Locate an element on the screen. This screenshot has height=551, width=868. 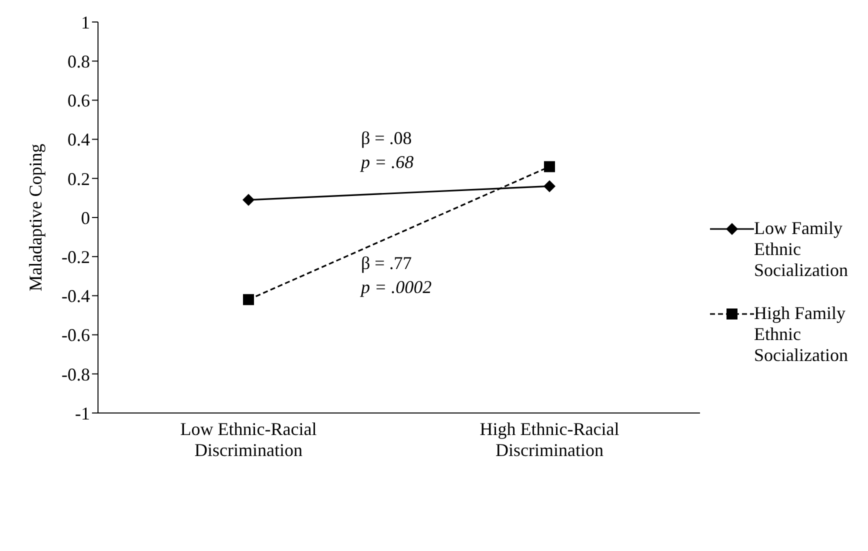
y-tick-label: 0.6 is located at coordinates (79, 100).